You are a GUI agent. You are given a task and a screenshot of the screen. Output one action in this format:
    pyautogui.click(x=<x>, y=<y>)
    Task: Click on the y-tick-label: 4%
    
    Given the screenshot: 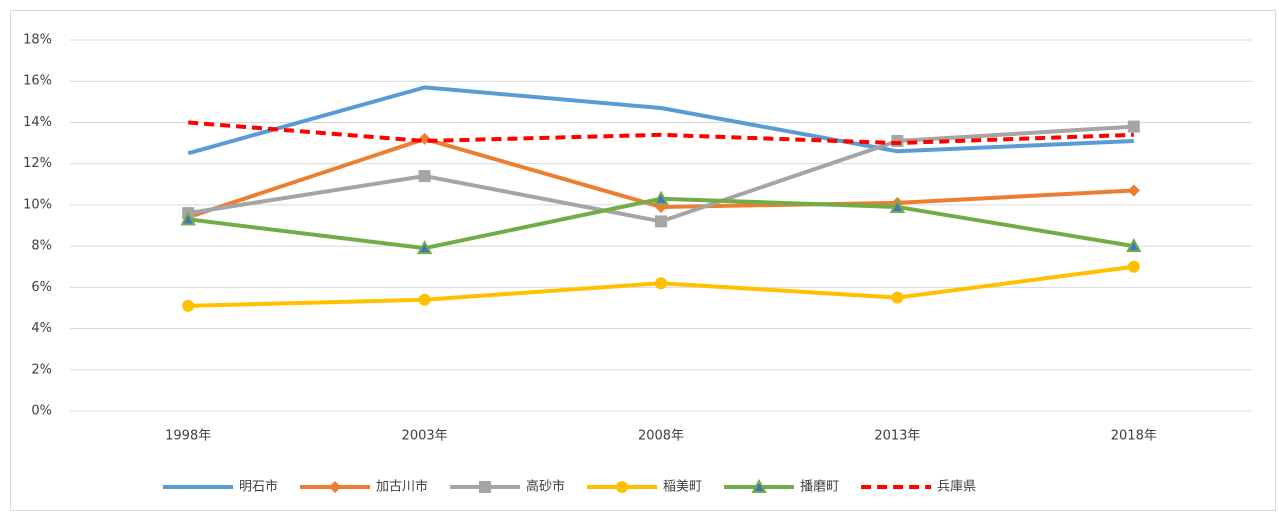 What is the action you would take?
    pyautogui.click(x=41, y=328)
    